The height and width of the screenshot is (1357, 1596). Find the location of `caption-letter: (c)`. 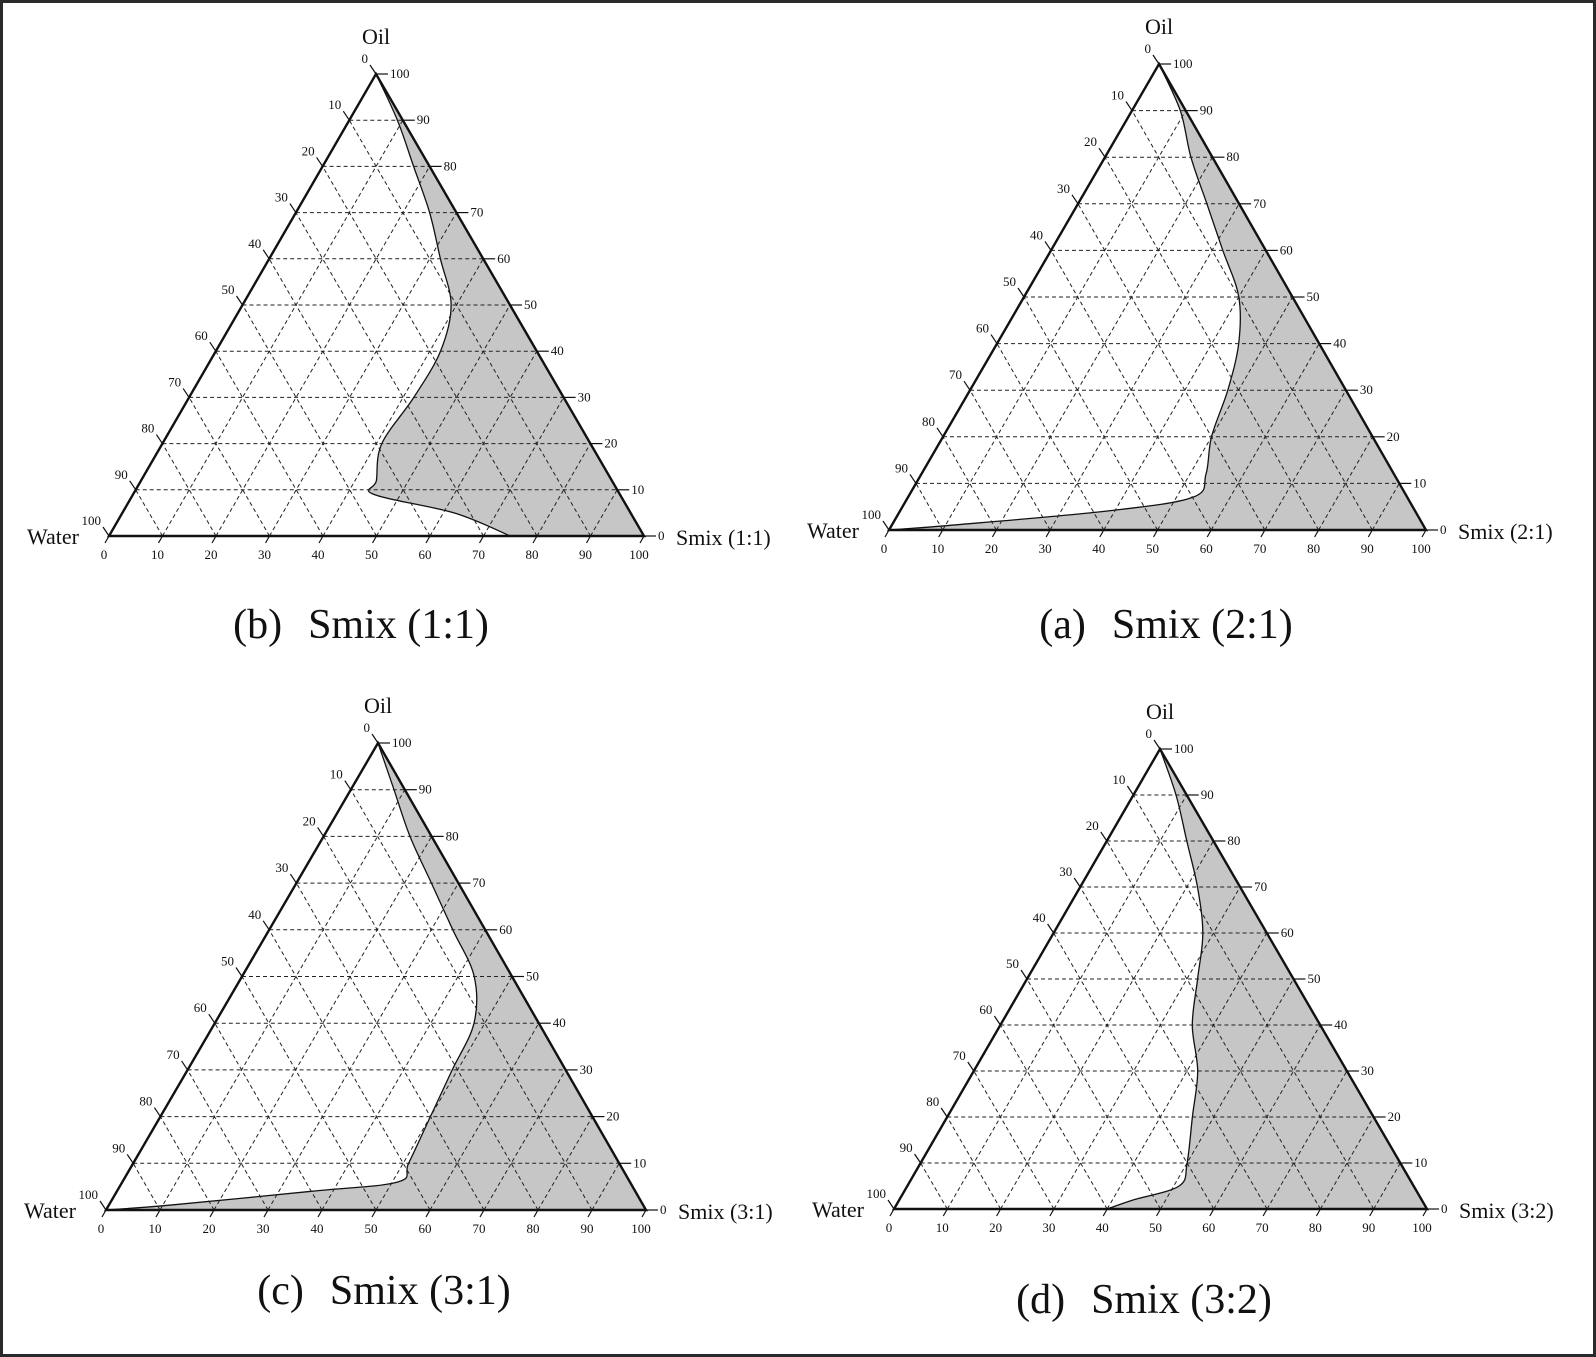

caption-letter: (c) is located at coordinates (280, 1291).